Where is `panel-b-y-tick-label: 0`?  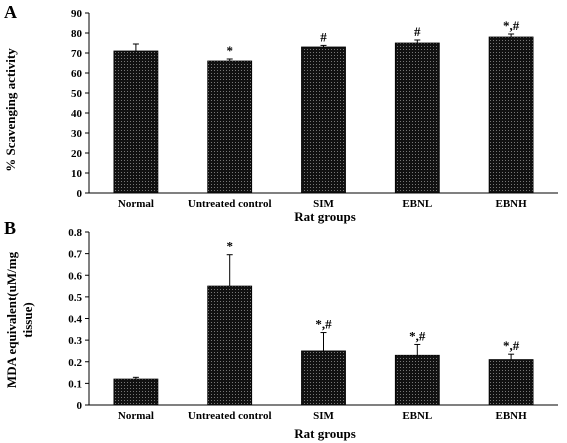
panel-b-y-tick-label: 0 is located at coordinates (80, 406).